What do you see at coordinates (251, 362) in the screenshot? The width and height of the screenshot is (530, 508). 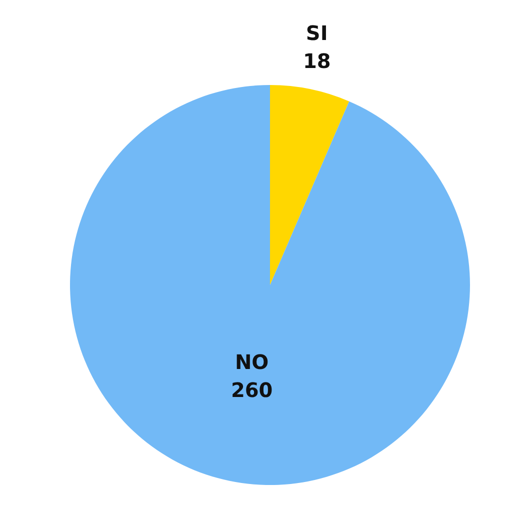 I see `slice-label: NO` at bounding box center [251, 362].